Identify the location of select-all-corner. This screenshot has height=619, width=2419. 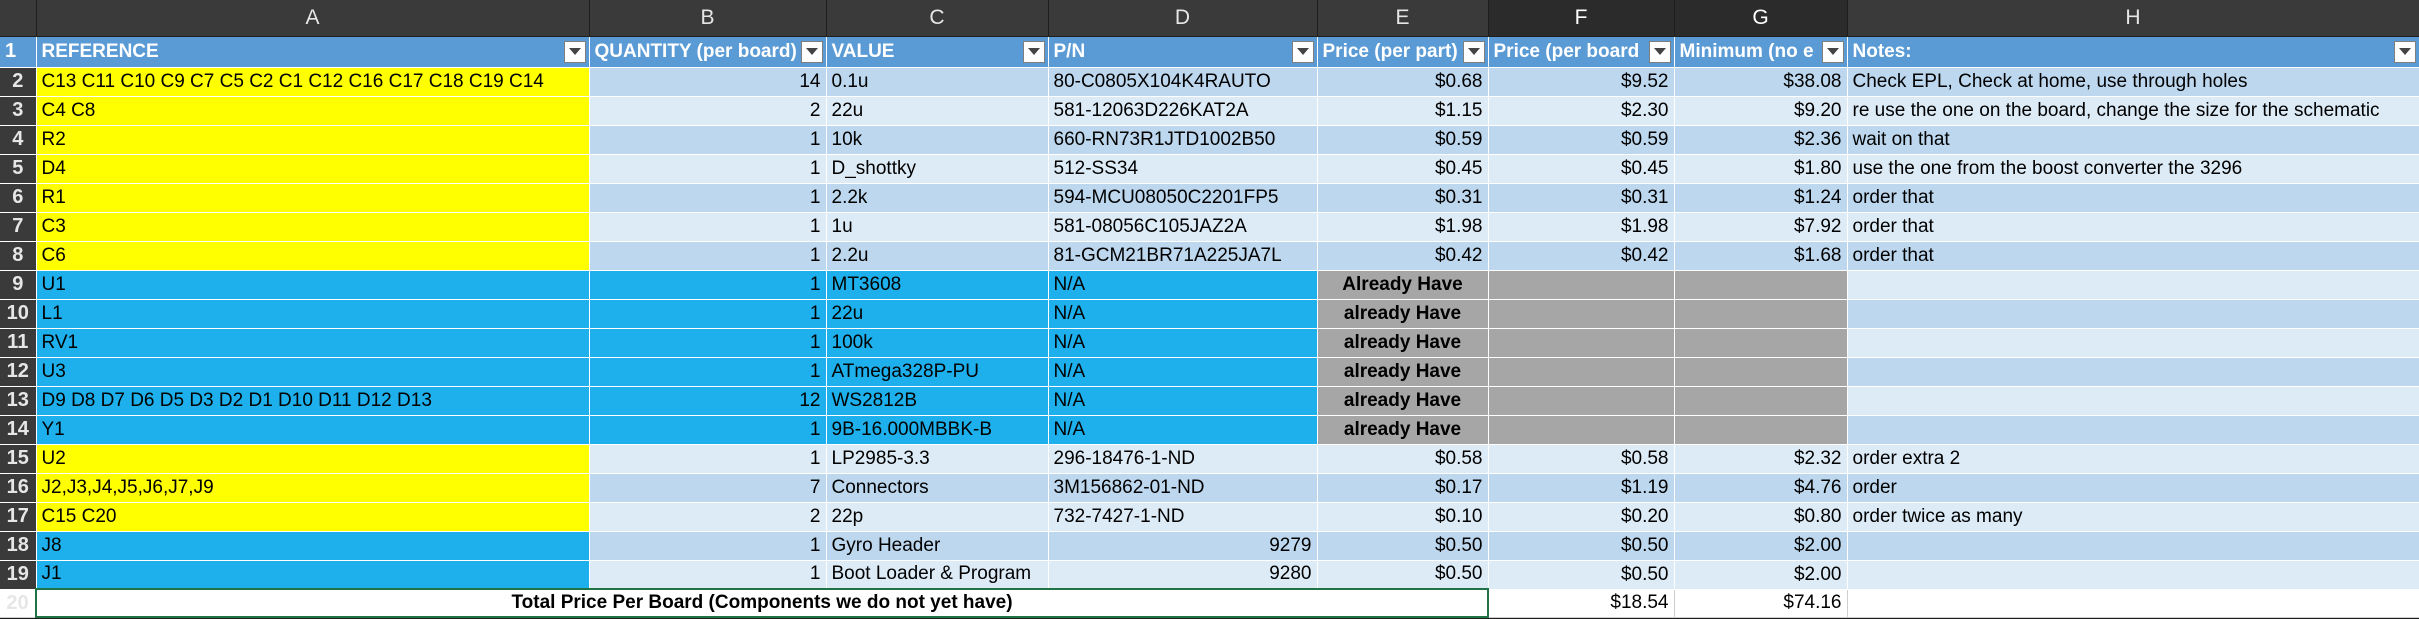
(18, 18).